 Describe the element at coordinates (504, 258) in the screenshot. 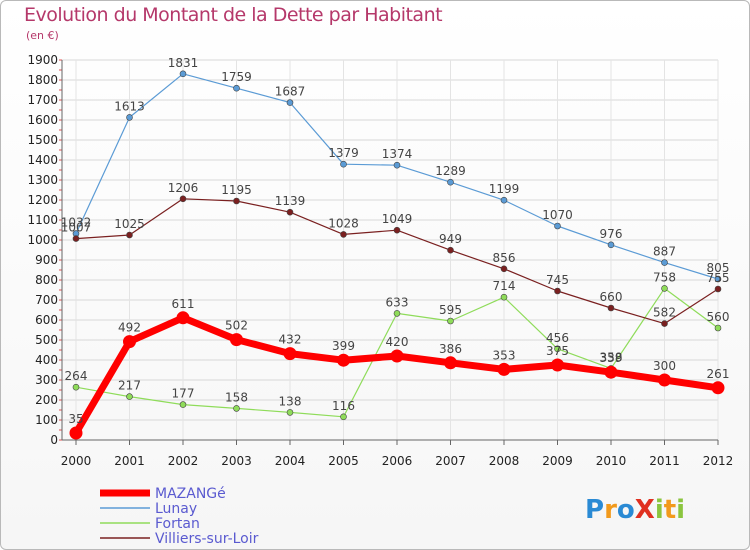

I see `data-label: 856` at that location.